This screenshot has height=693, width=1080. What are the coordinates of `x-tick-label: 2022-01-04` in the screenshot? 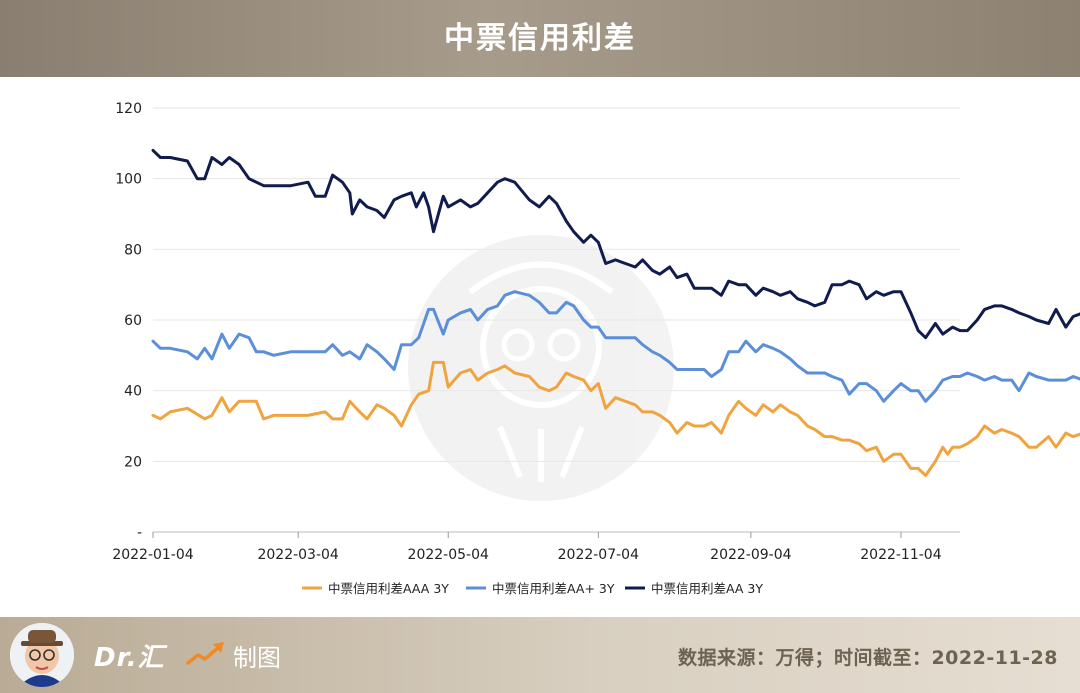 It's located at (152, 555).